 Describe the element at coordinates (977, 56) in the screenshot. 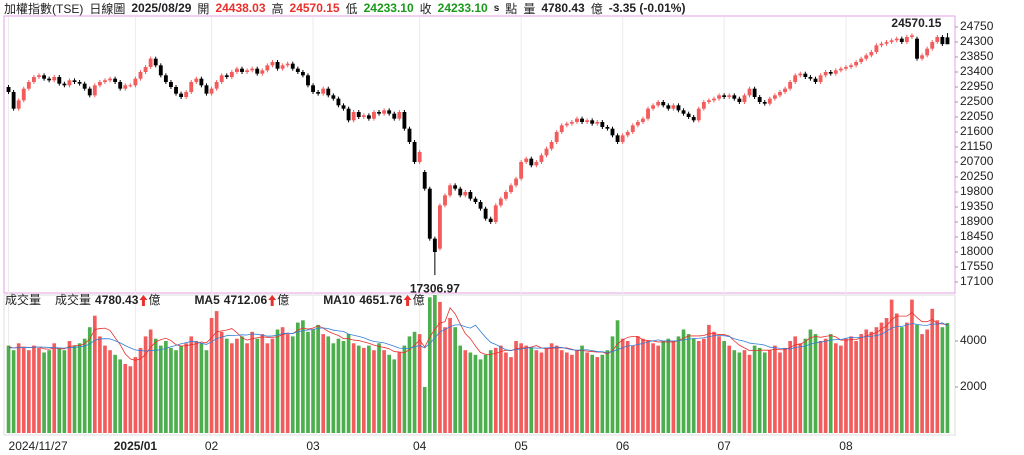

I see `y-tick-label: 23850` at that location.